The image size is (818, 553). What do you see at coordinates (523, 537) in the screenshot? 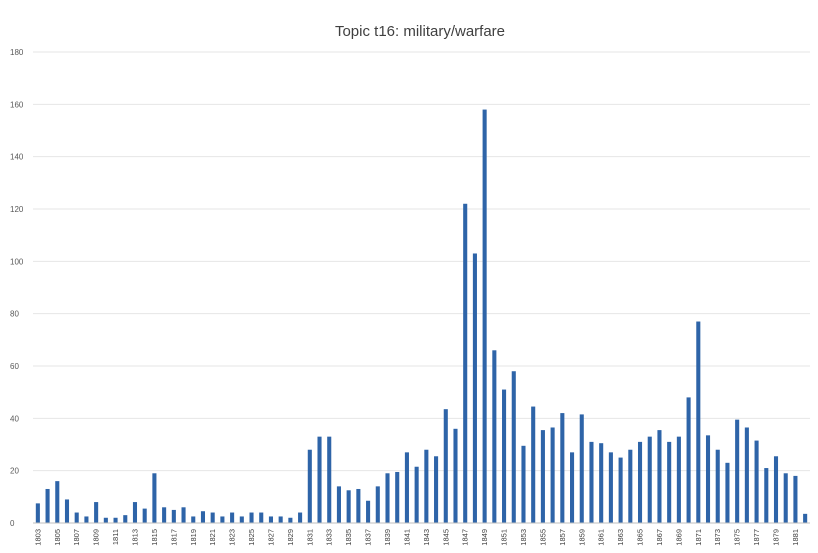
I see `x-tick-label: 1853` at bounding box center [523, 537].